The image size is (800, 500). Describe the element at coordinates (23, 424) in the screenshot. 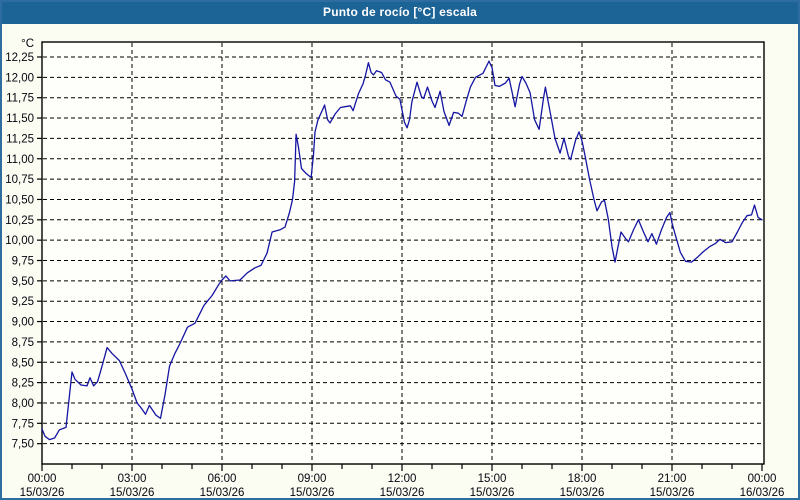

I see `y-axis-label: 7,75` at that location.